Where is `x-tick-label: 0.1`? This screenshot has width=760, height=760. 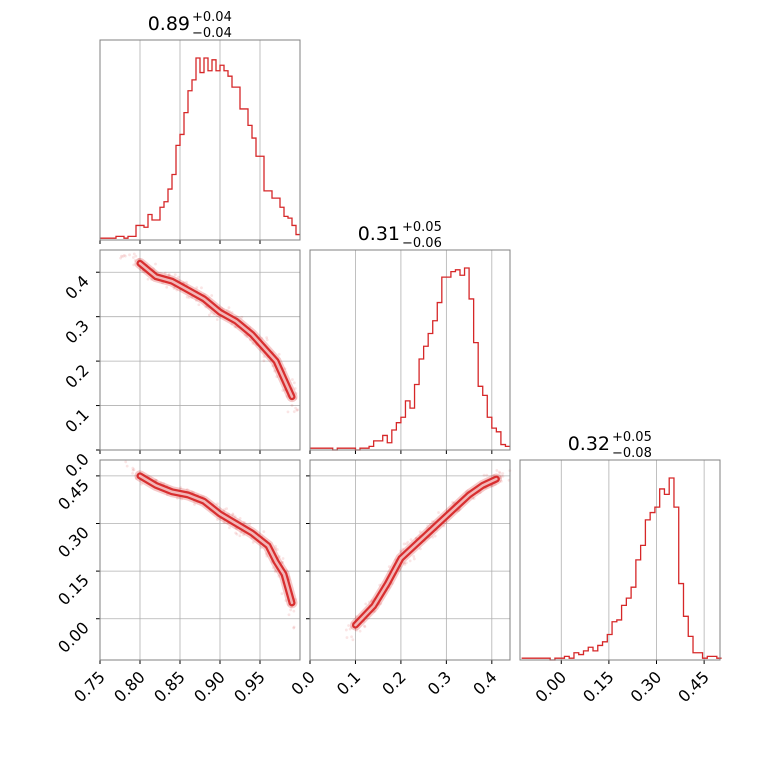 x-tick-label: 0.1 is located at coordinates (348, 682).